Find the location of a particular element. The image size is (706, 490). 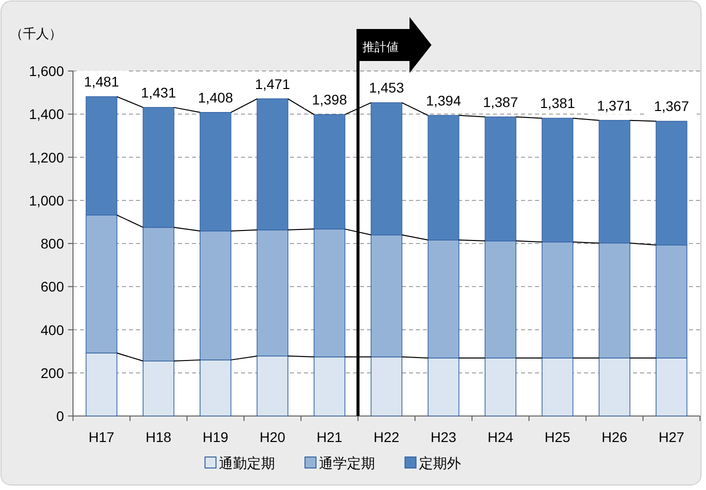

y-tick-label: 400 is located at coordinates (52, 330).